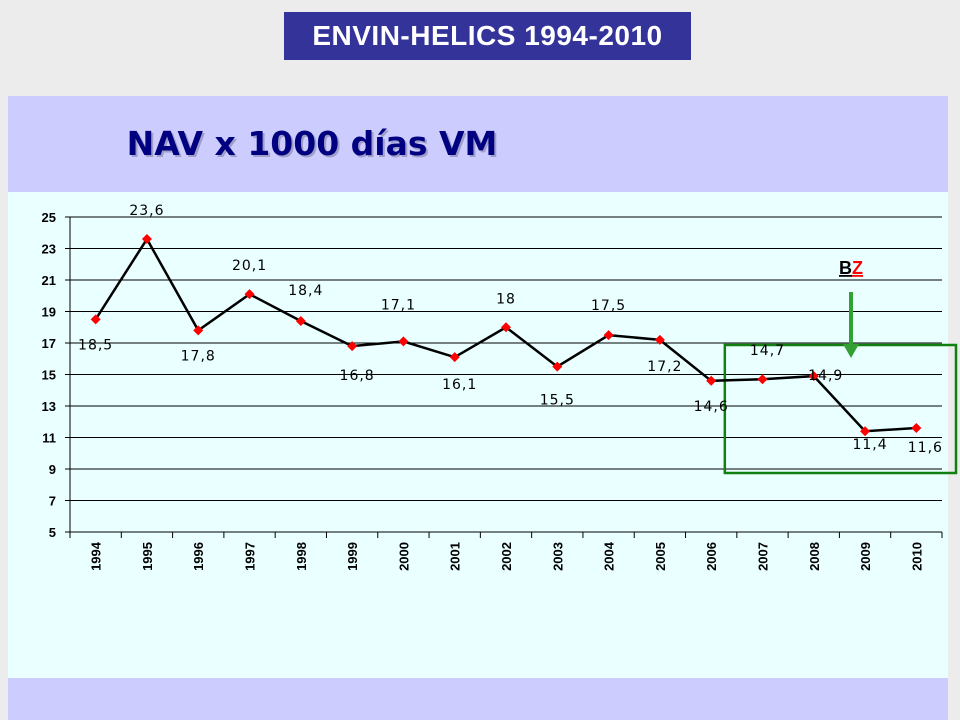 The image size is (960, 720). Describe the element at coordinates (557, 401) in the screenshot. I see `data-label: 15,5` at that location.